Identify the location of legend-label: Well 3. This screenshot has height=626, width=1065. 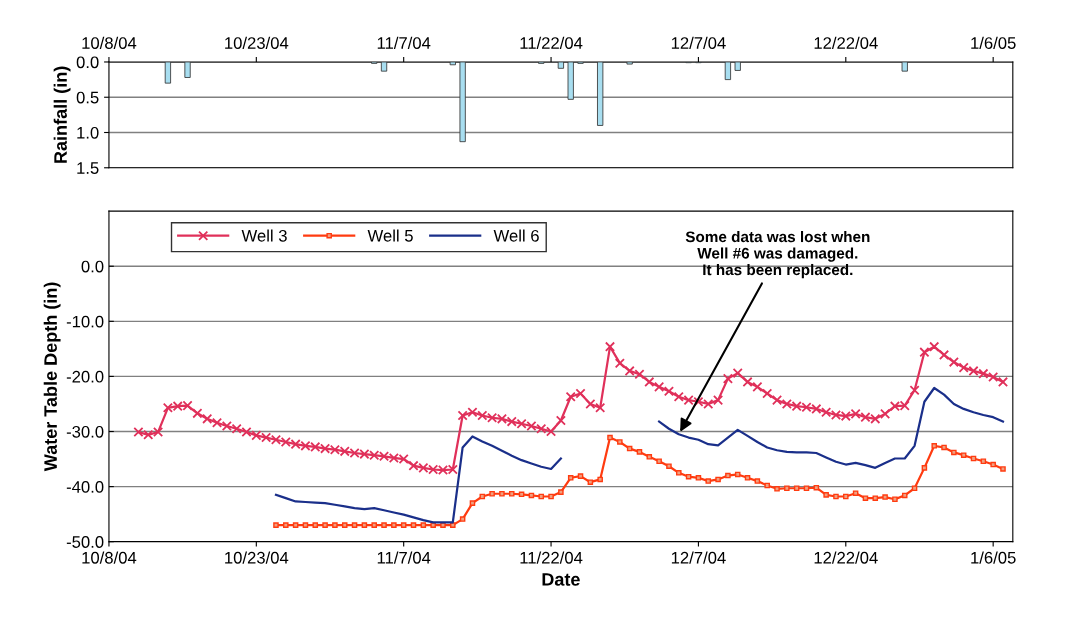
(264, 235).